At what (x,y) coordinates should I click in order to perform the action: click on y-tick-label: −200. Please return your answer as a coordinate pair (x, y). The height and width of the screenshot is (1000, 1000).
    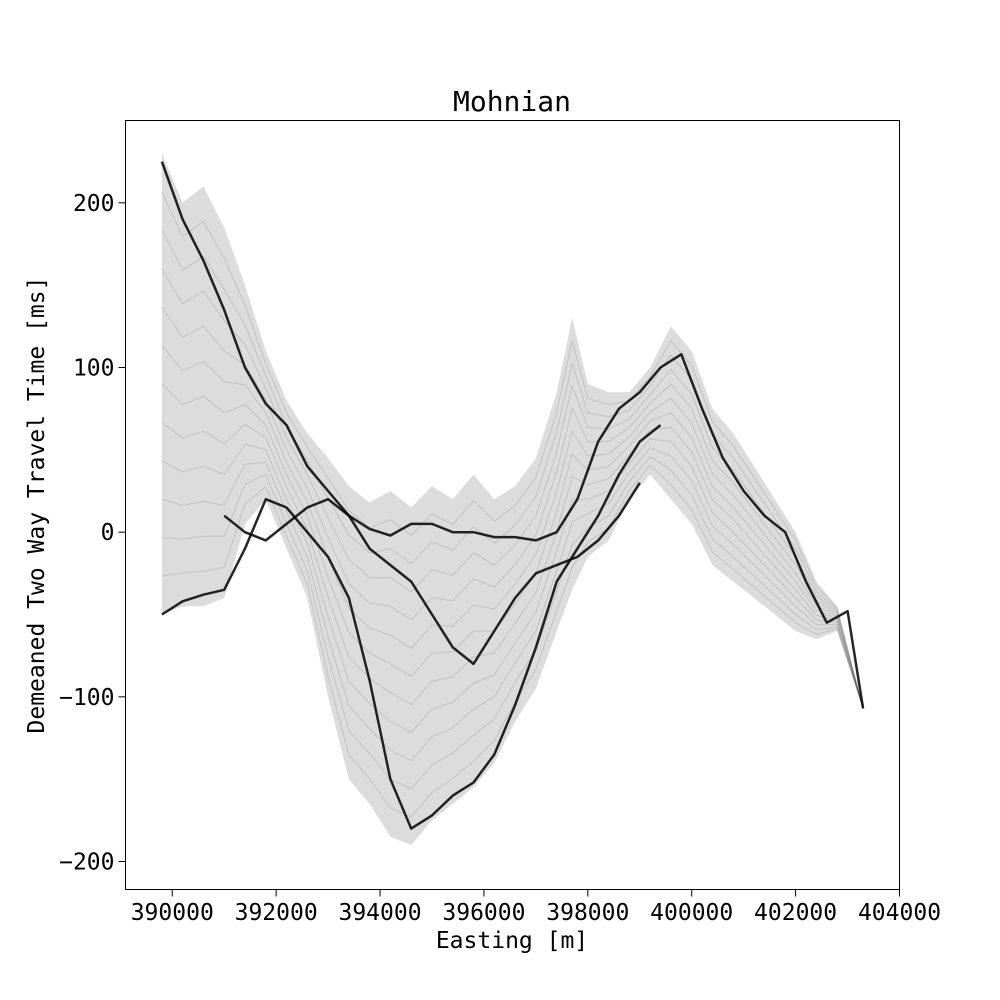
    Looking at the image, I should click on (86, 863).